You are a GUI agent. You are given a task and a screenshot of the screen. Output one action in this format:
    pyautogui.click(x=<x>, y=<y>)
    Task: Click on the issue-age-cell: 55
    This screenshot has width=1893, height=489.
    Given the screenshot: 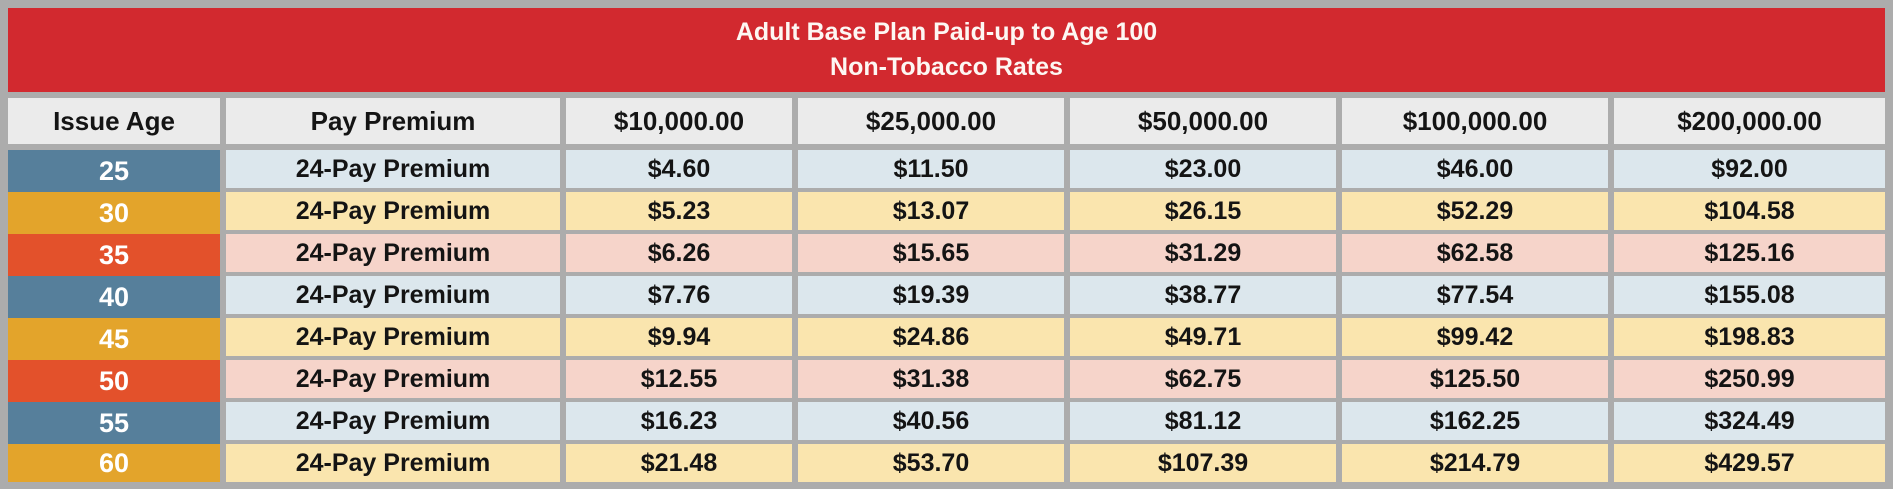 What is the action you would take?
    pyautogui.click(x=114, y=423)
    